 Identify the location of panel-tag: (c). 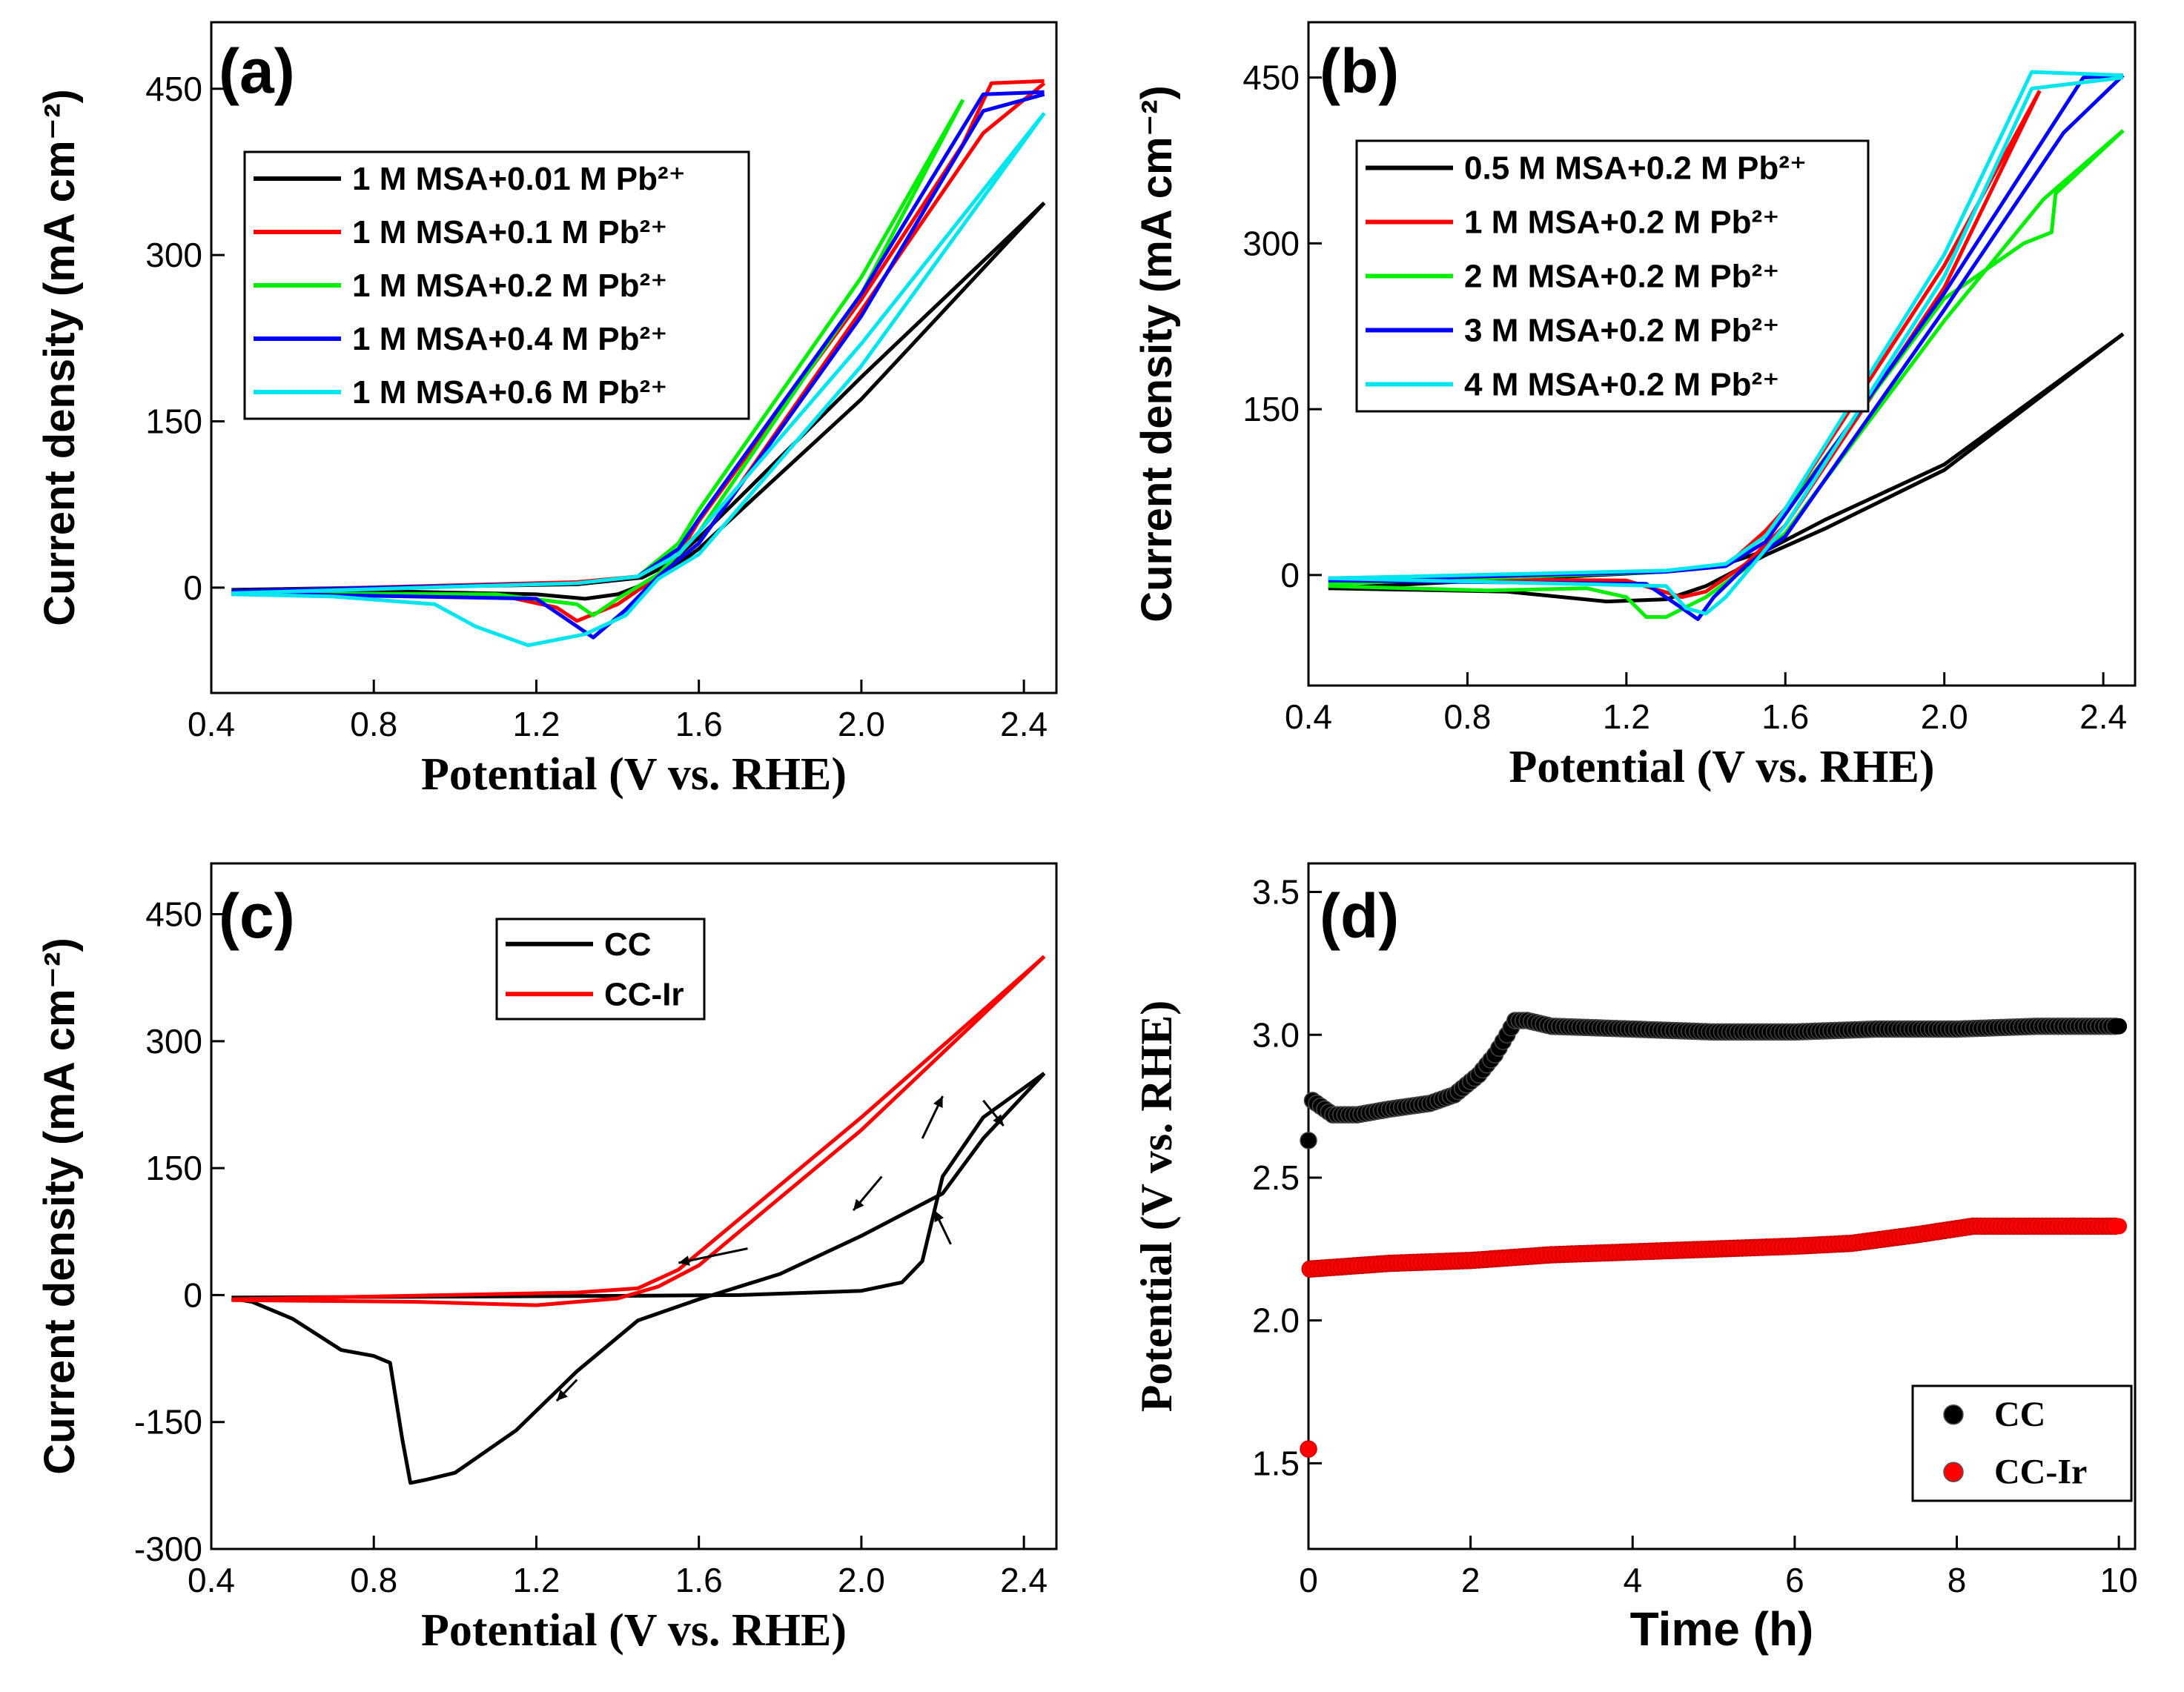
(257, 916).